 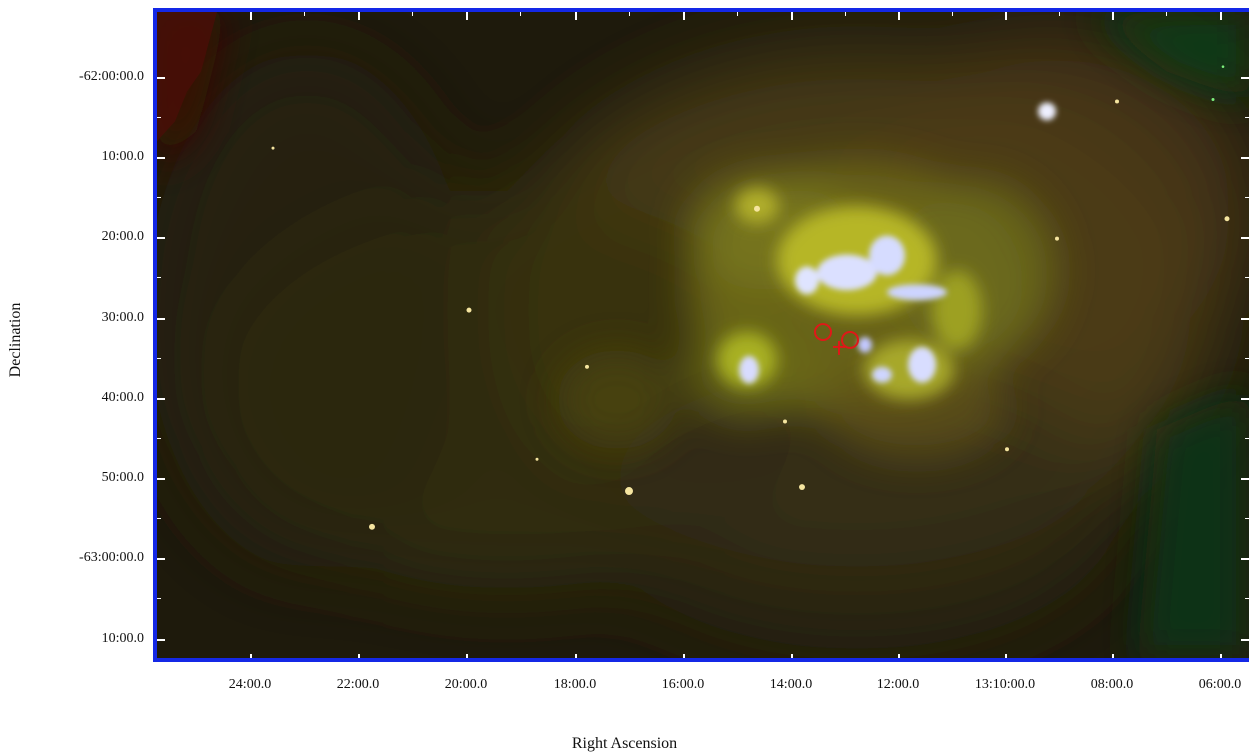 What do you see at coordinates (122, 397) in the screenshot?
I see `y-tick-label: 40:00.0` at bounding box center [122, 397].